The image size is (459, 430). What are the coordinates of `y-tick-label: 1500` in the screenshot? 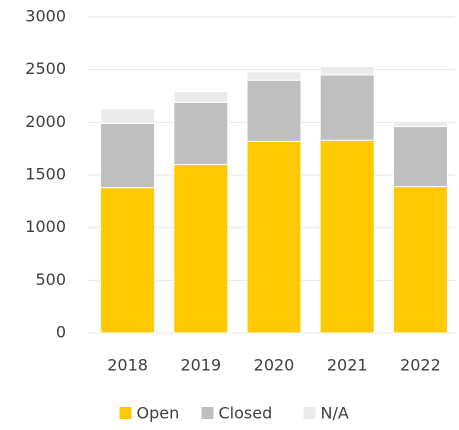 It's located at (45, 174).